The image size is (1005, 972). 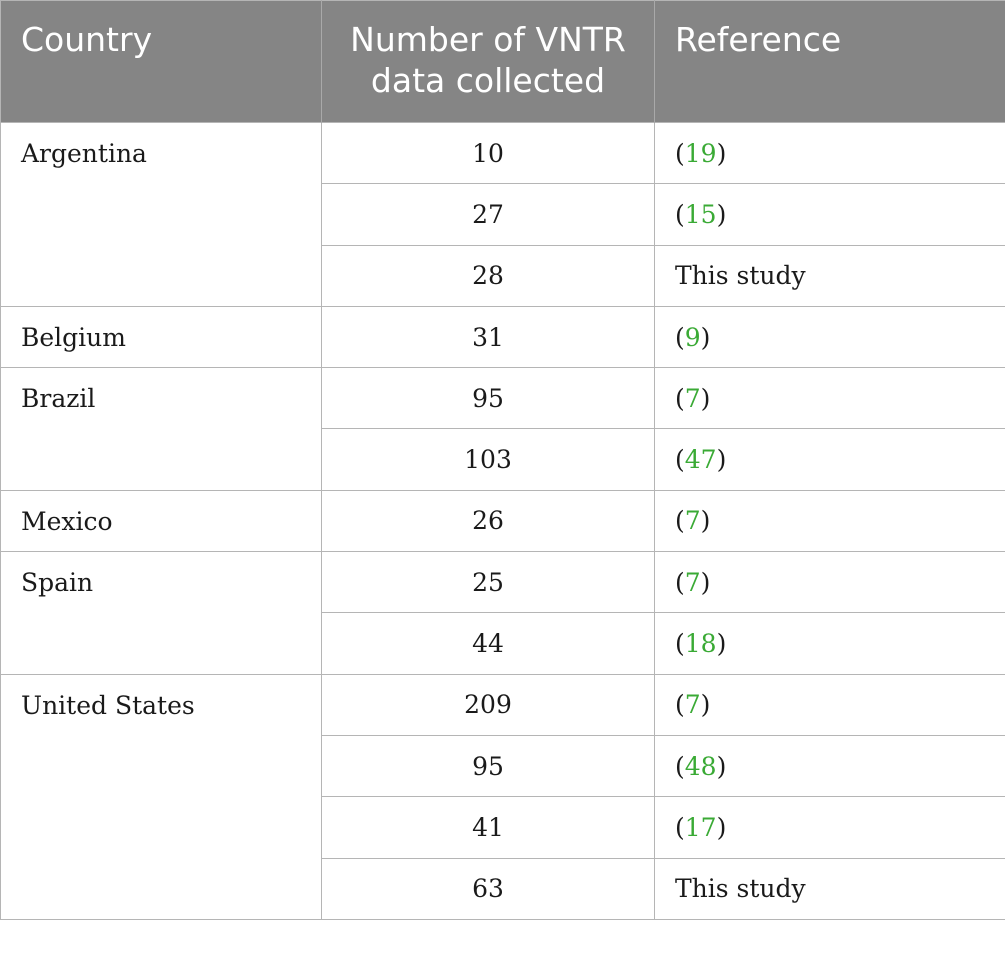 I want to click on reference-cell: (17), so click(x=829, y=827).